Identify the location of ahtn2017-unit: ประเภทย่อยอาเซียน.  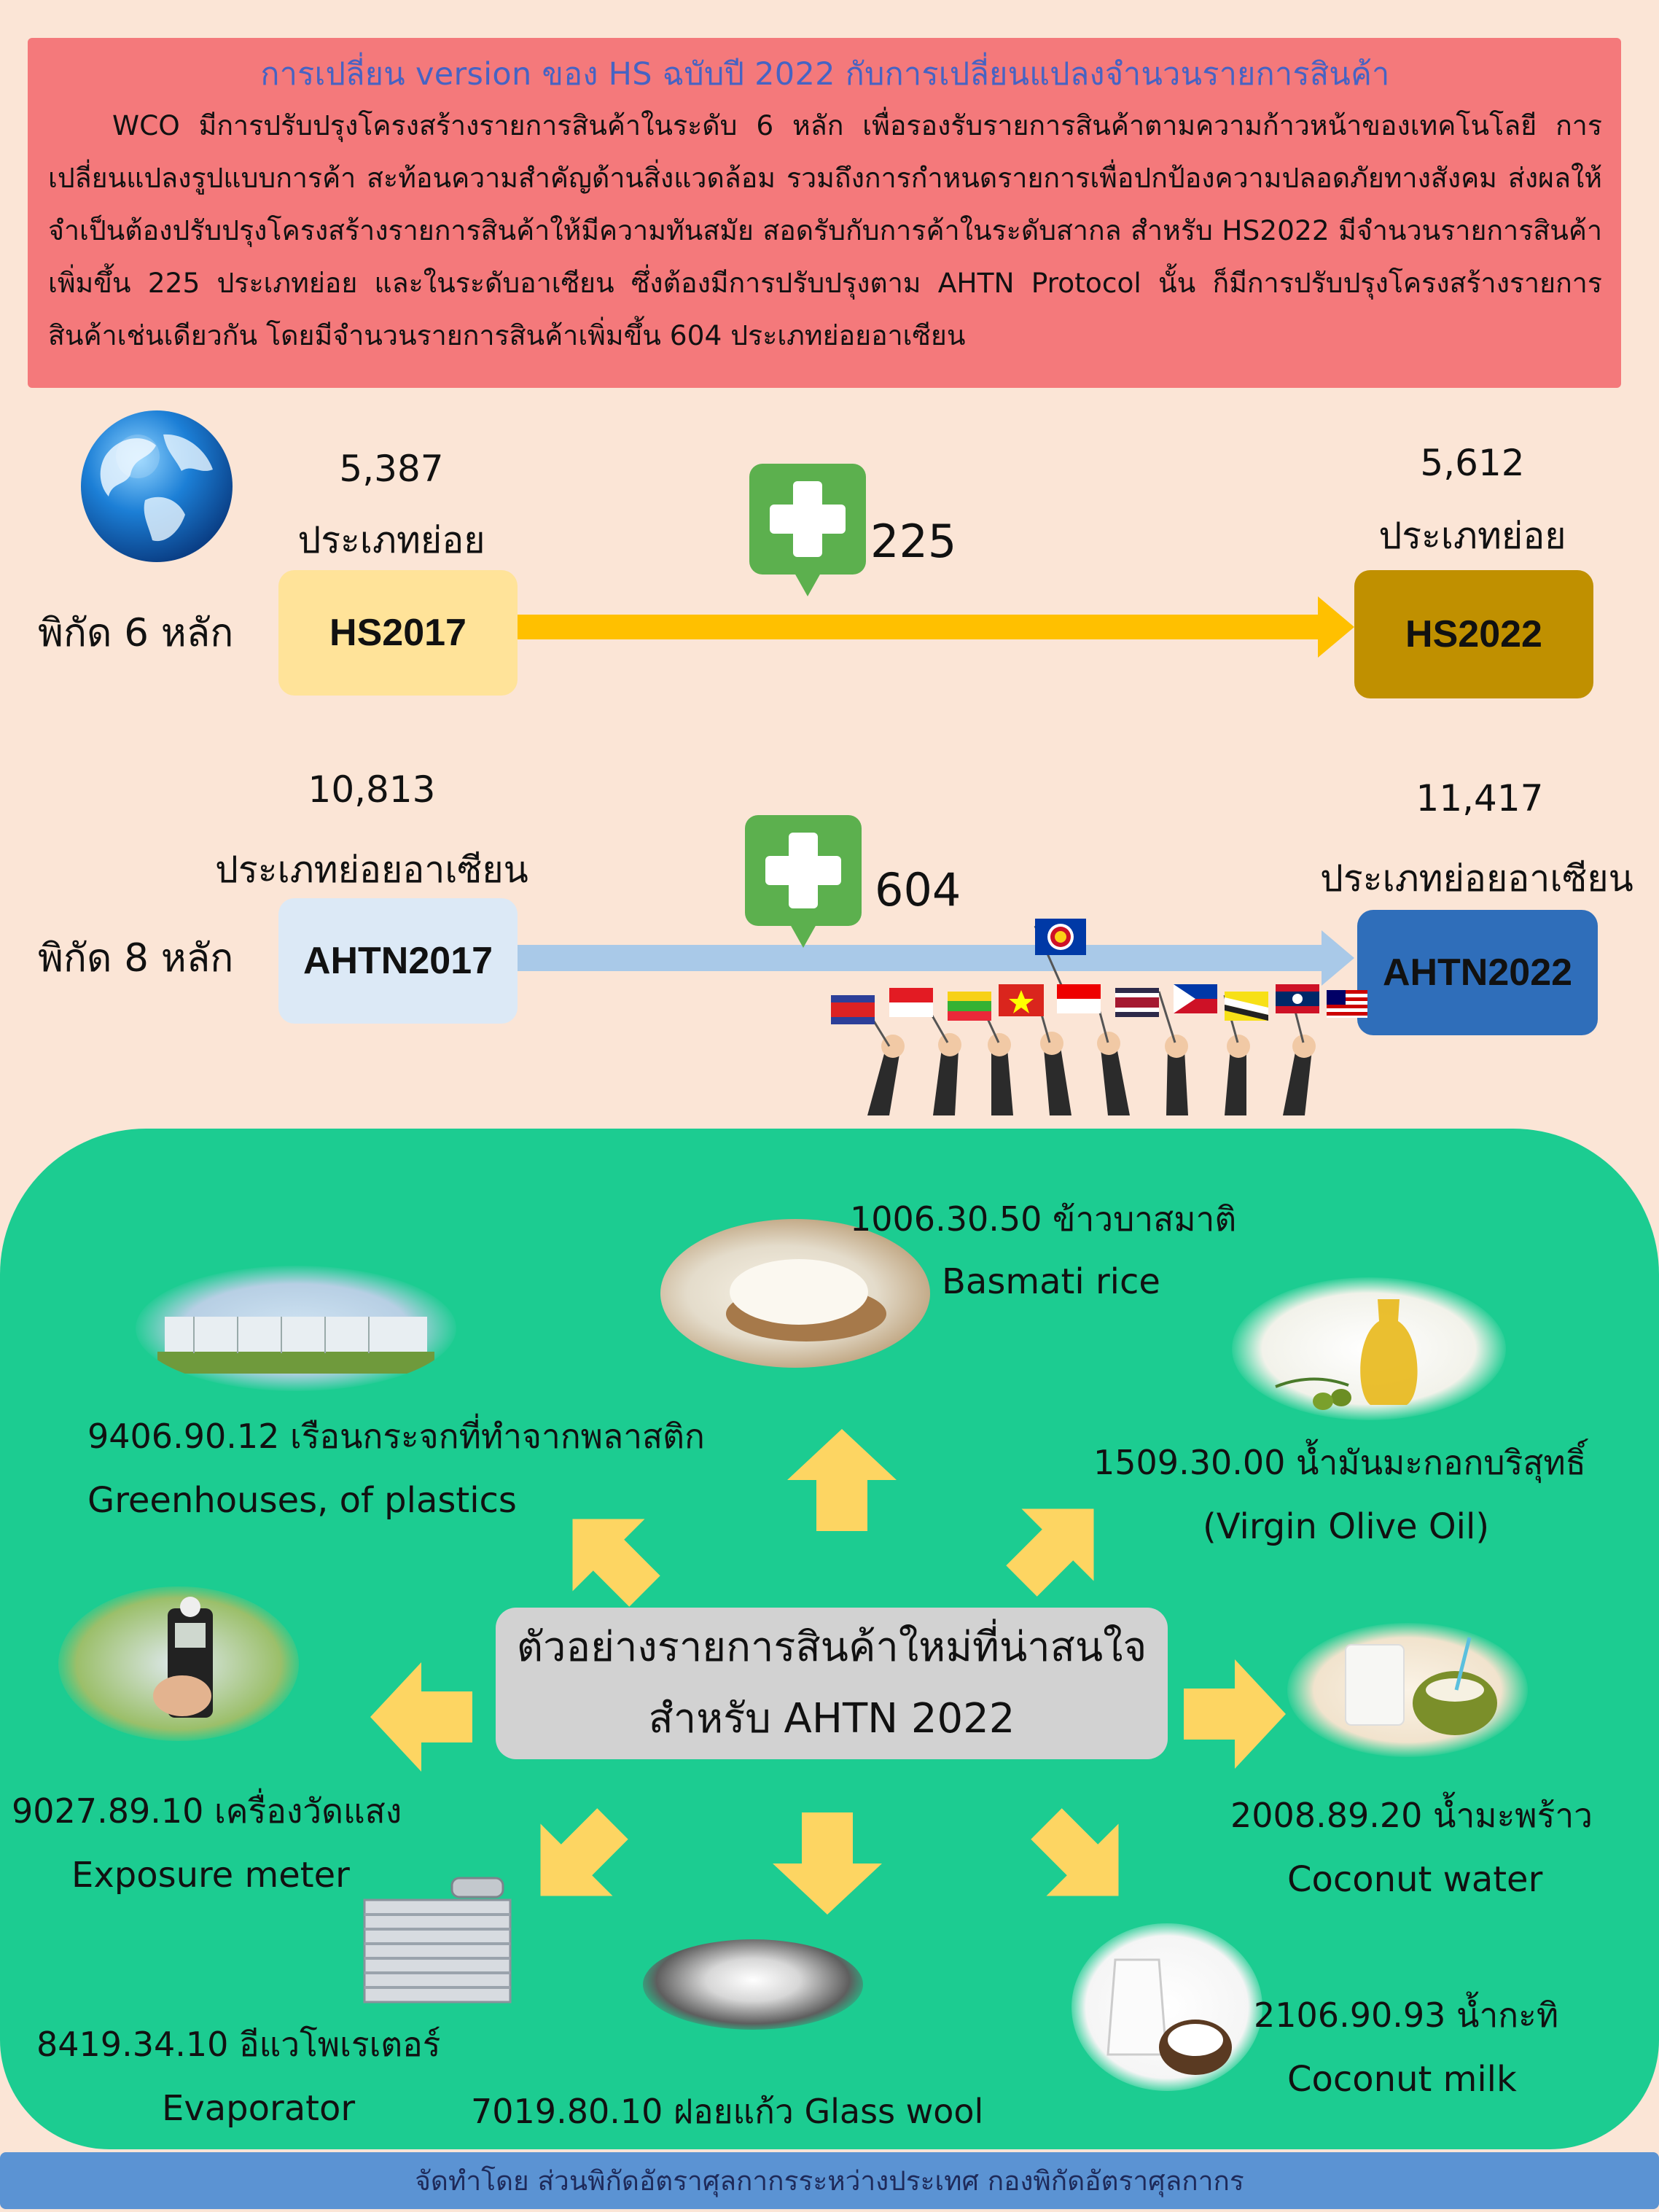
(372, 870).